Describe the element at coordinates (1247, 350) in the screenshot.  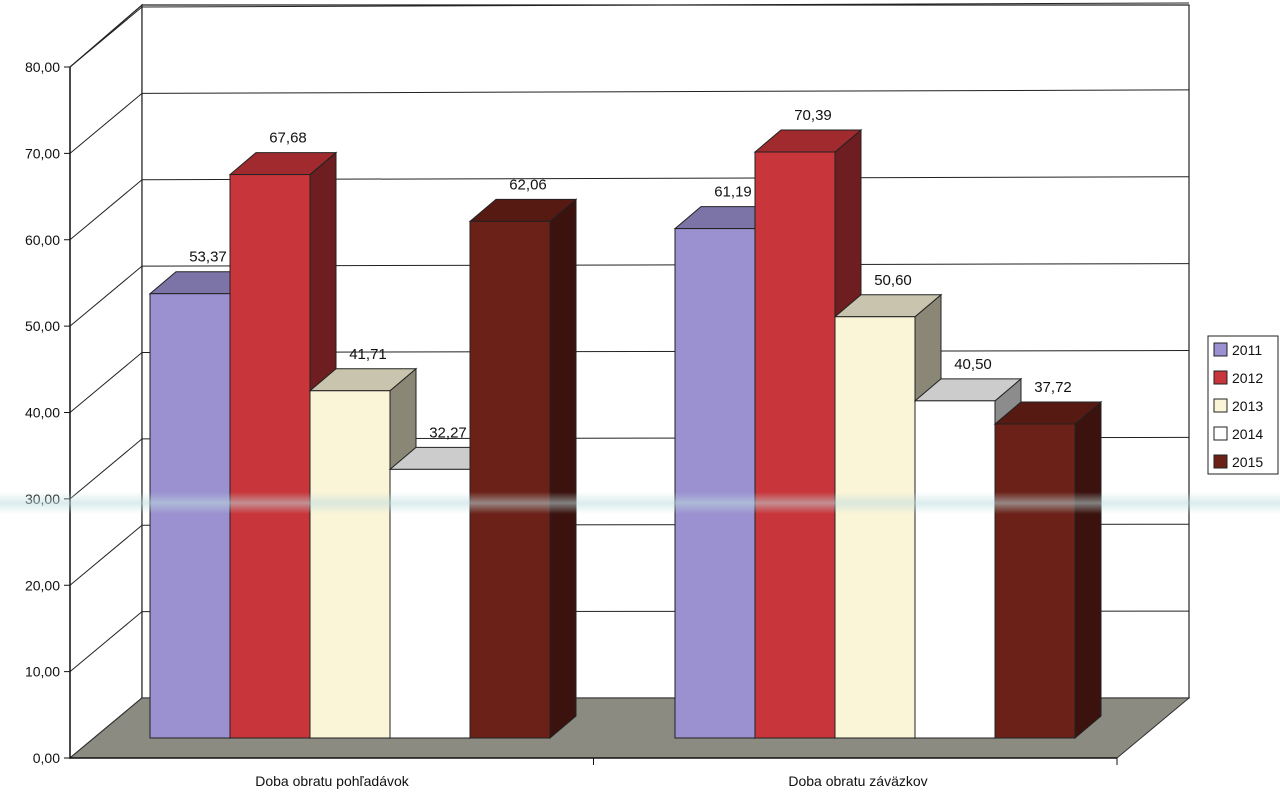
I see `legend-label: 2011` at that location.